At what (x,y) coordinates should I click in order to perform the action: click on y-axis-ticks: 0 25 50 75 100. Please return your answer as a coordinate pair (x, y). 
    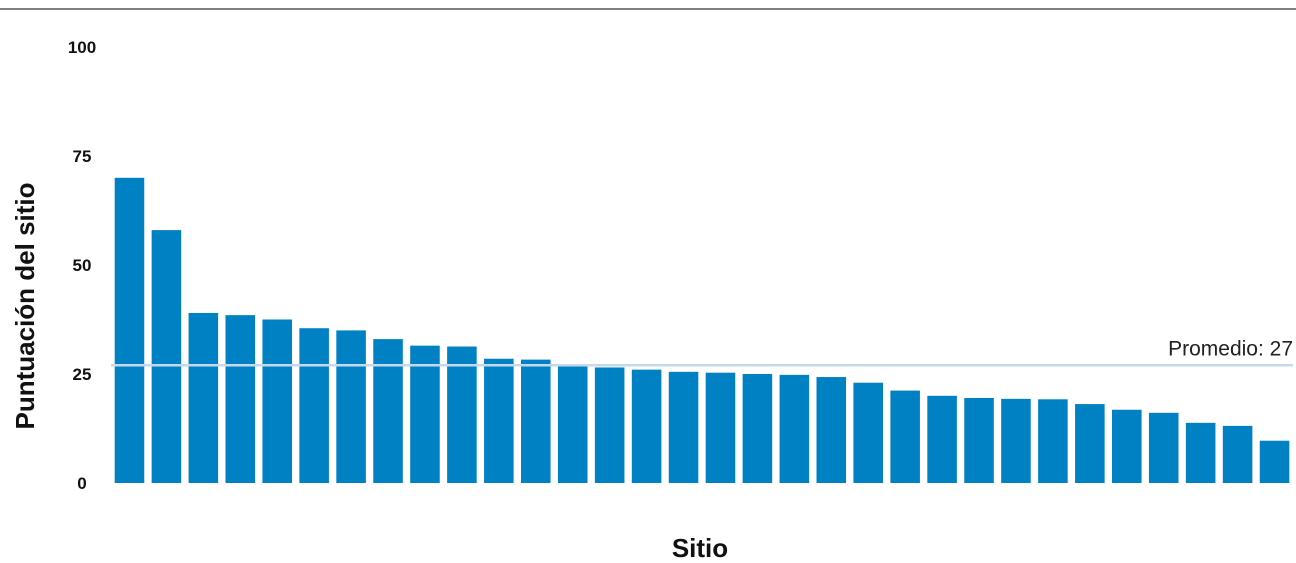
    Looking at the image, I should click on (82, 265).